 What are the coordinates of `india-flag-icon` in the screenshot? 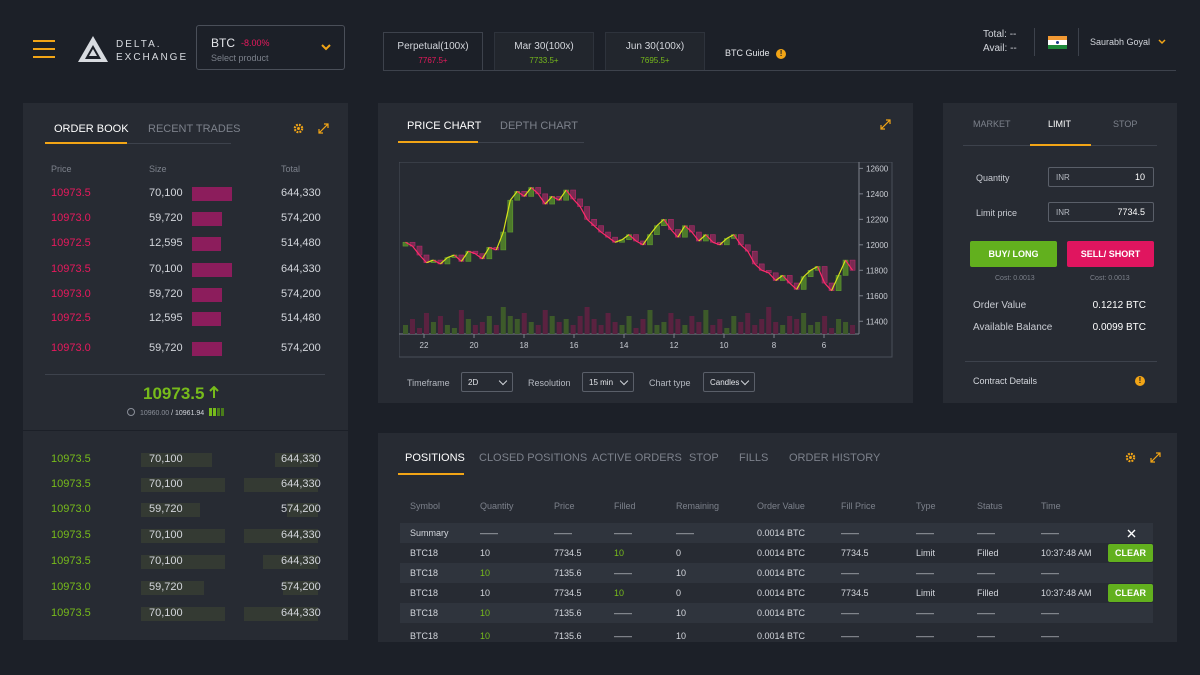 It's located at (1057, 42).